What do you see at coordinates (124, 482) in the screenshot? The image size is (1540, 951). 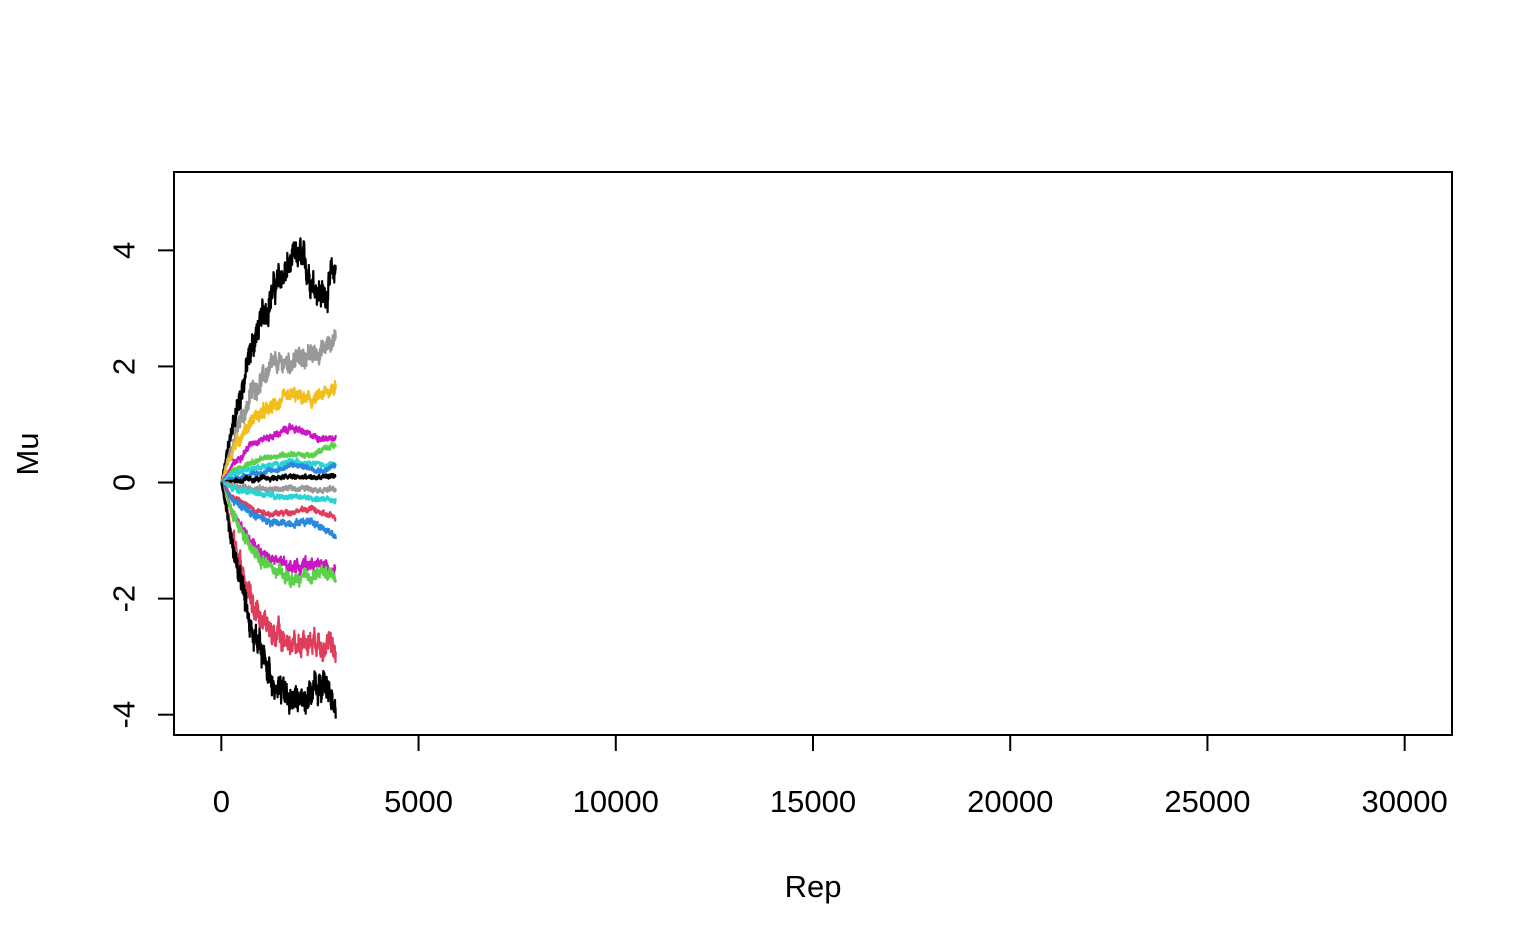 I see `y-tick-label: 0` at bounding box center [124, 482].